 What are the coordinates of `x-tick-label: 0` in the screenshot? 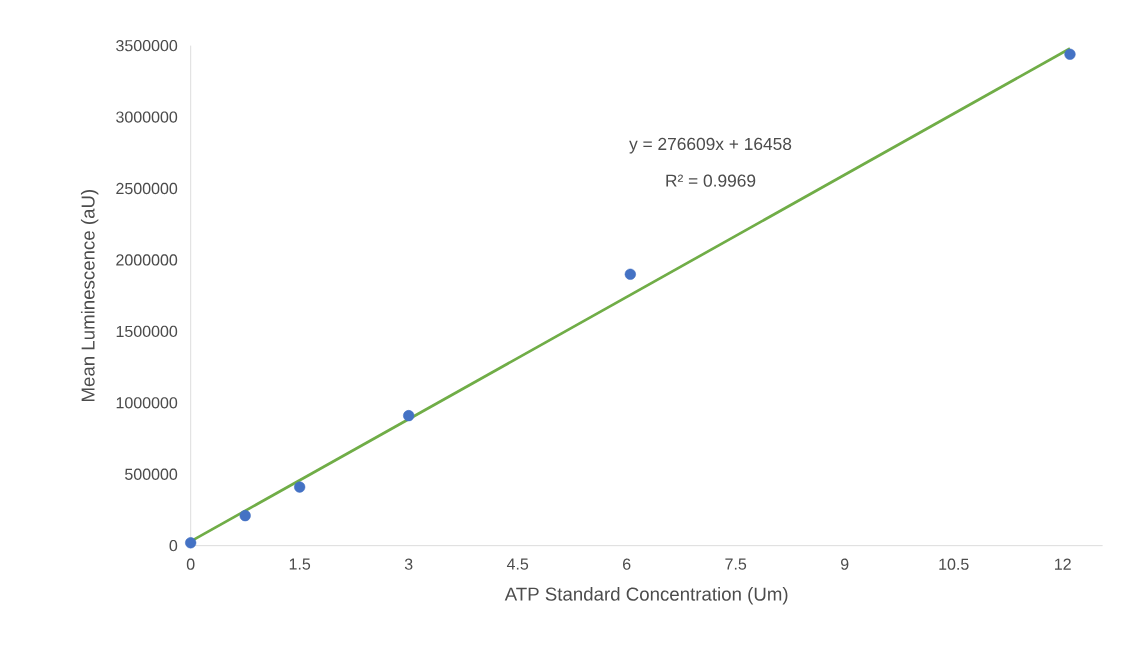 It's located at (190, 564).